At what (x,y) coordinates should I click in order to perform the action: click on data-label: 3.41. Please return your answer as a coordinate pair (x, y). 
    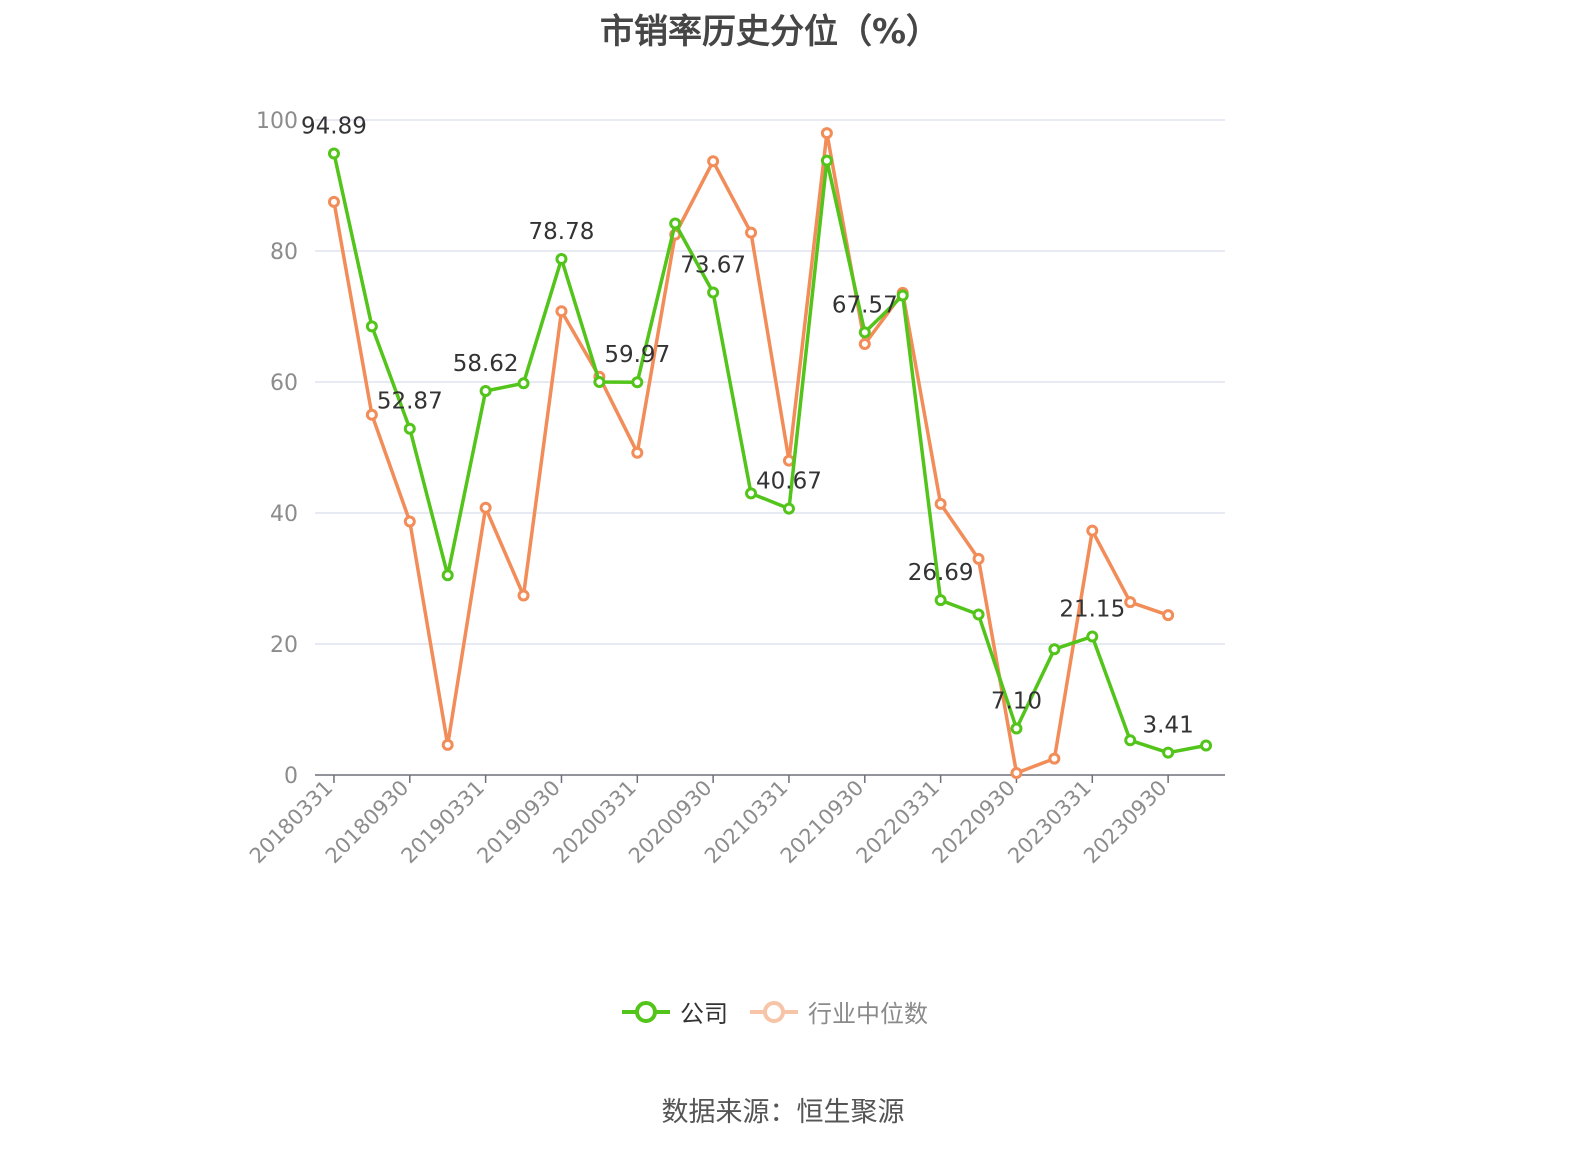
    Looking at the image, I should click on (1168, 726).